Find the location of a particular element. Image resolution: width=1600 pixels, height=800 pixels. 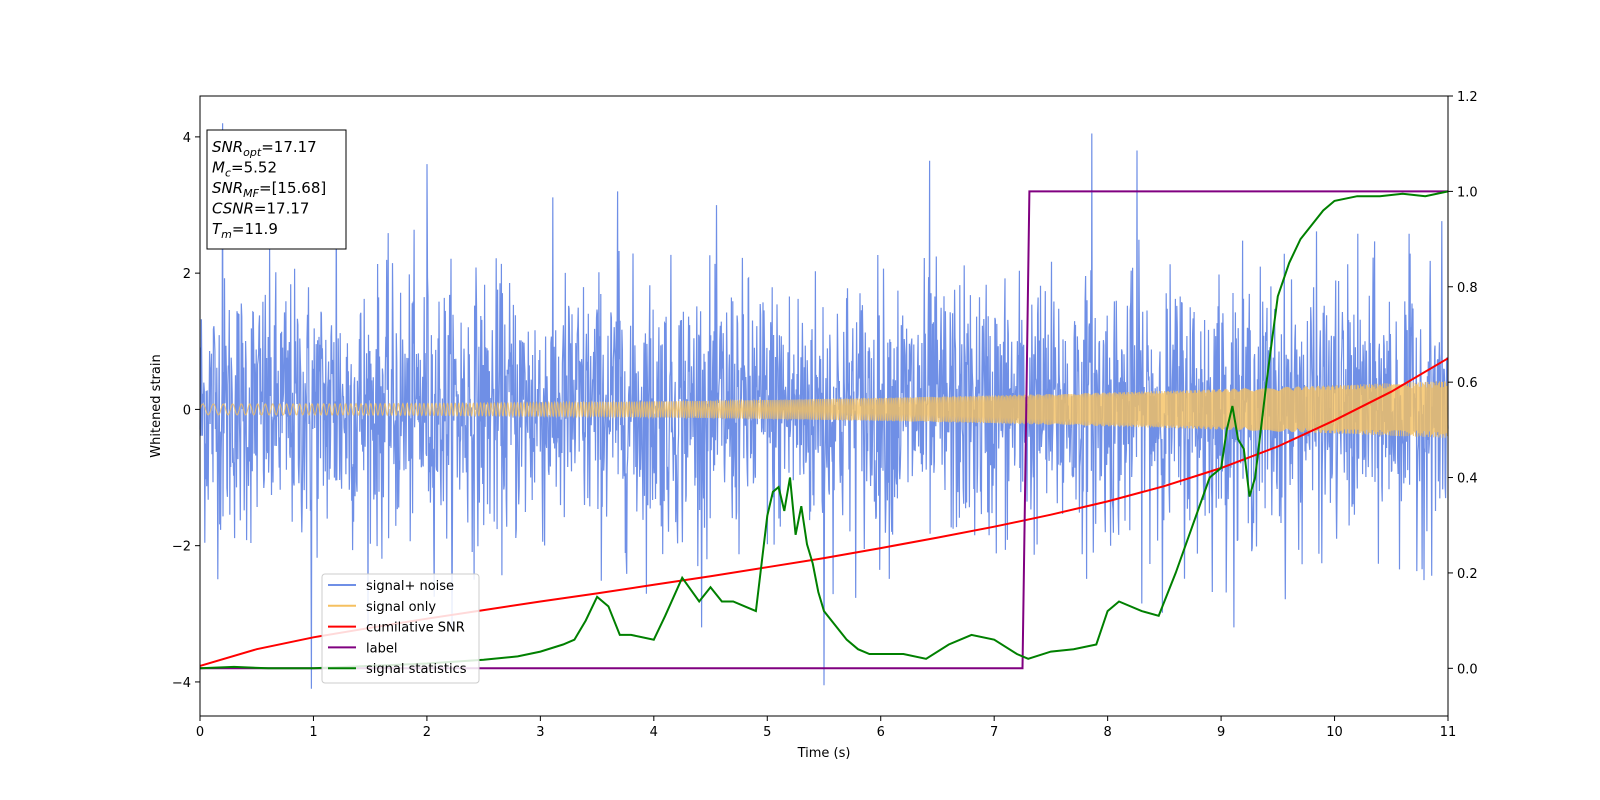

x-tick-label: 10 is located at coordinates (1334, 732).